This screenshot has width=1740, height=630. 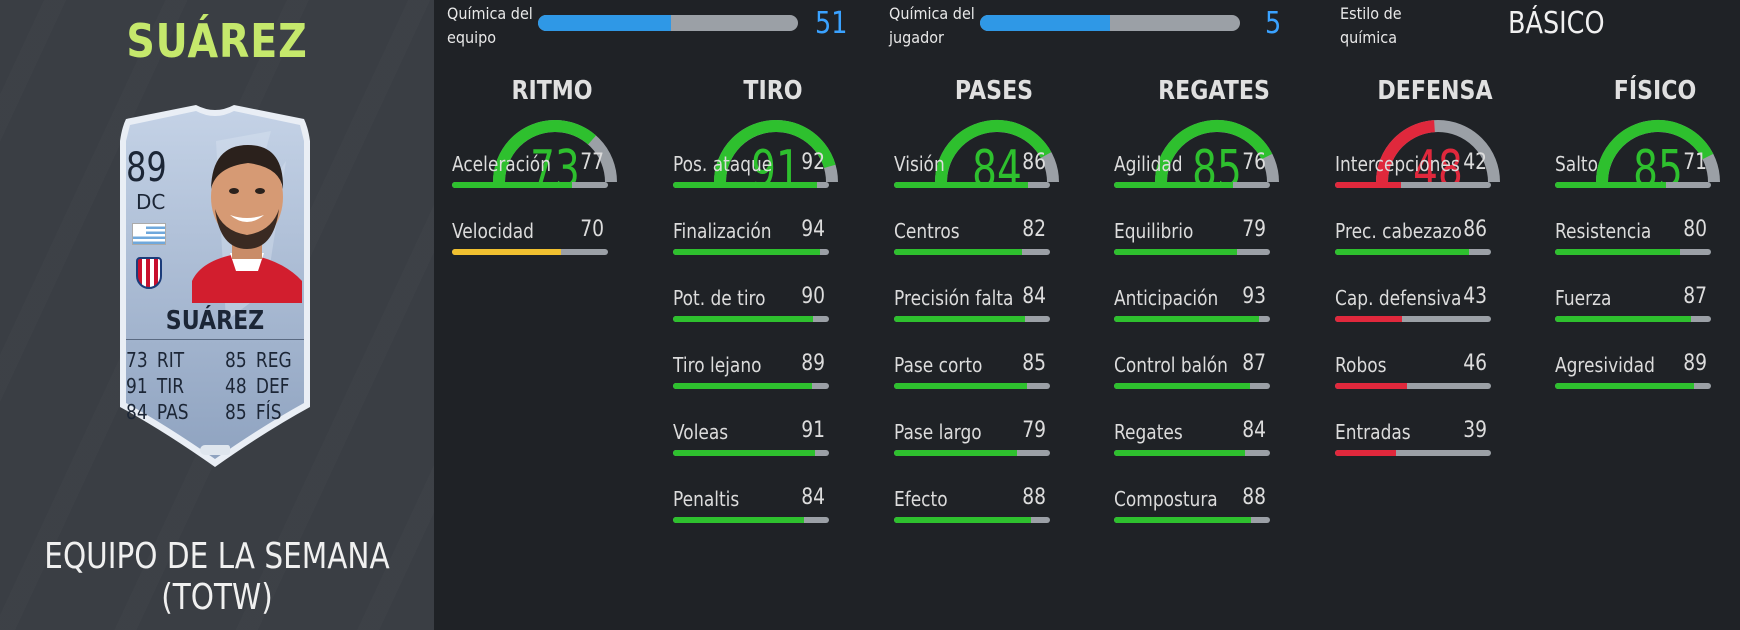 I want to click on card-type-label: EQUIPO DE LA SEMANA (TOTW), so click(x=217, y=577).